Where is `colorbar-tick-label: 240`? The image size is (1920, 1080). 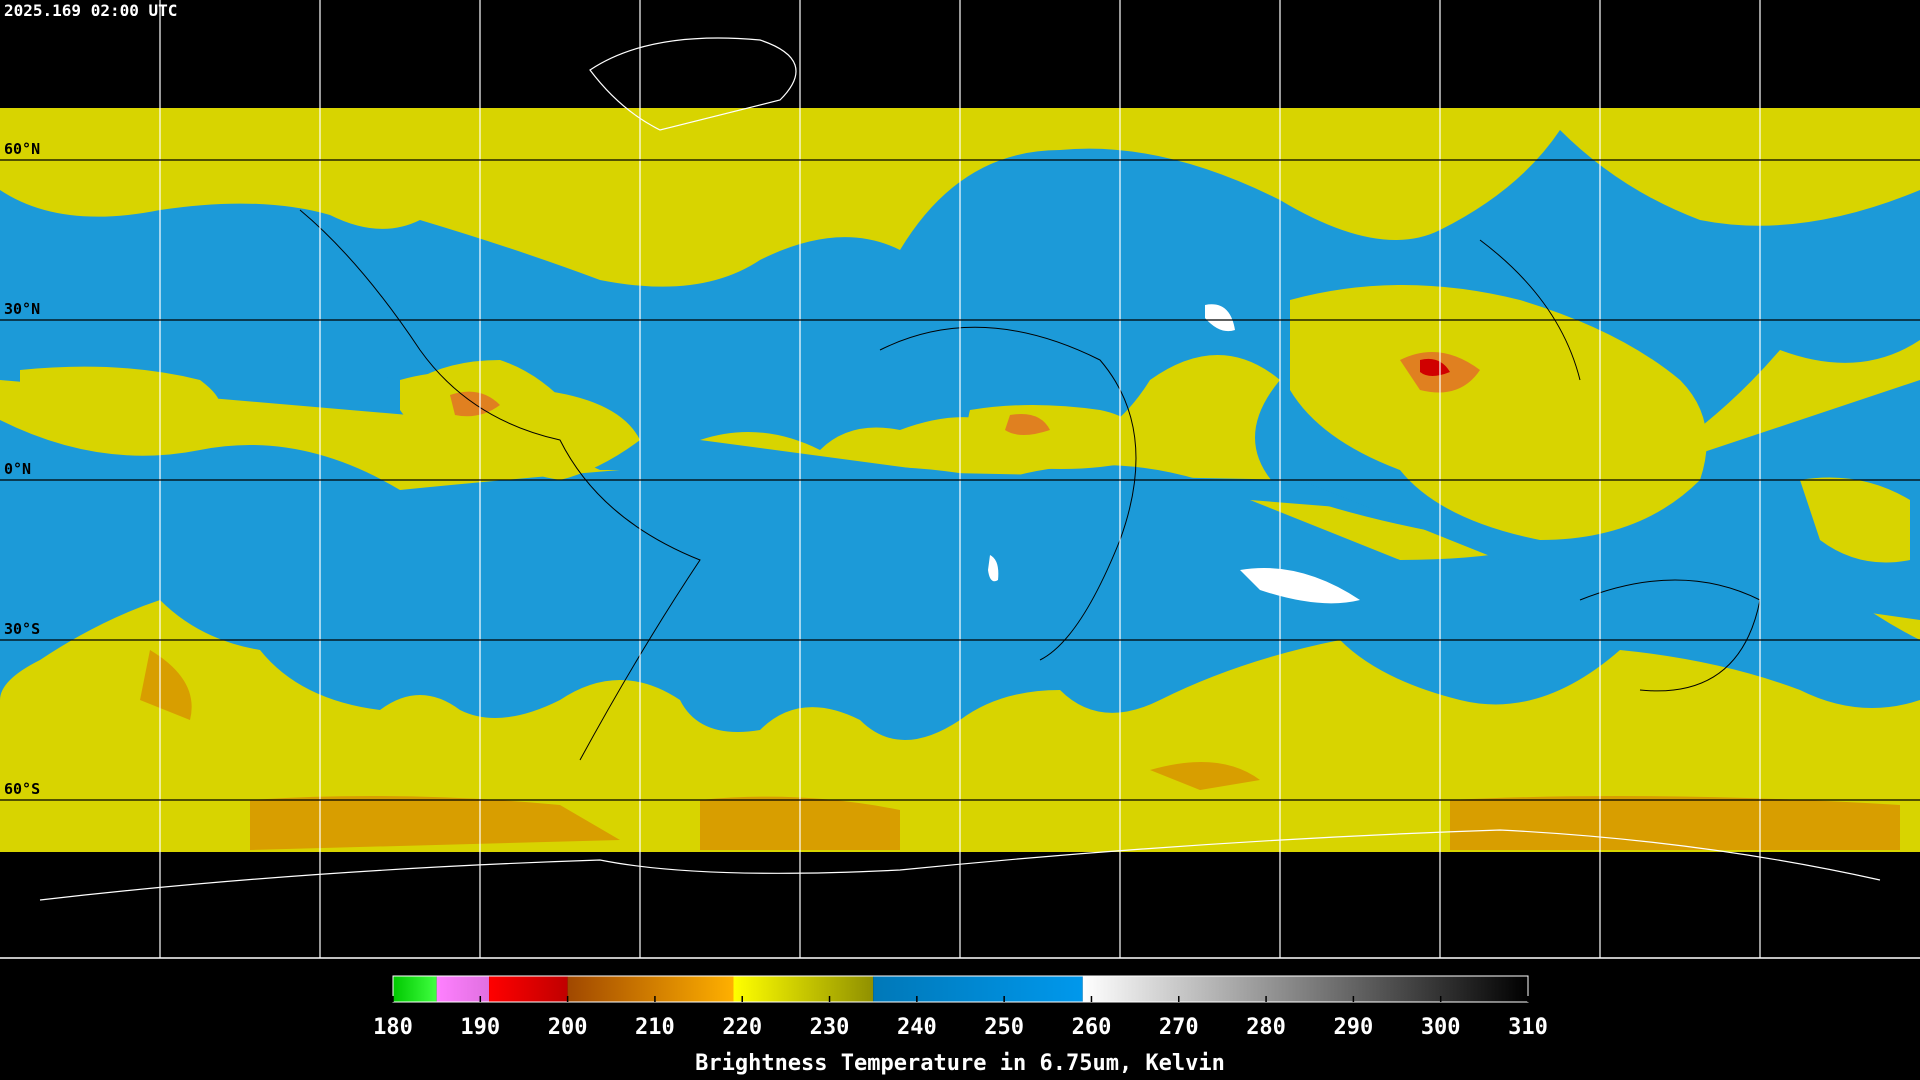 colorbar-tick-label: 240 is located at coordinates (917, 1027).